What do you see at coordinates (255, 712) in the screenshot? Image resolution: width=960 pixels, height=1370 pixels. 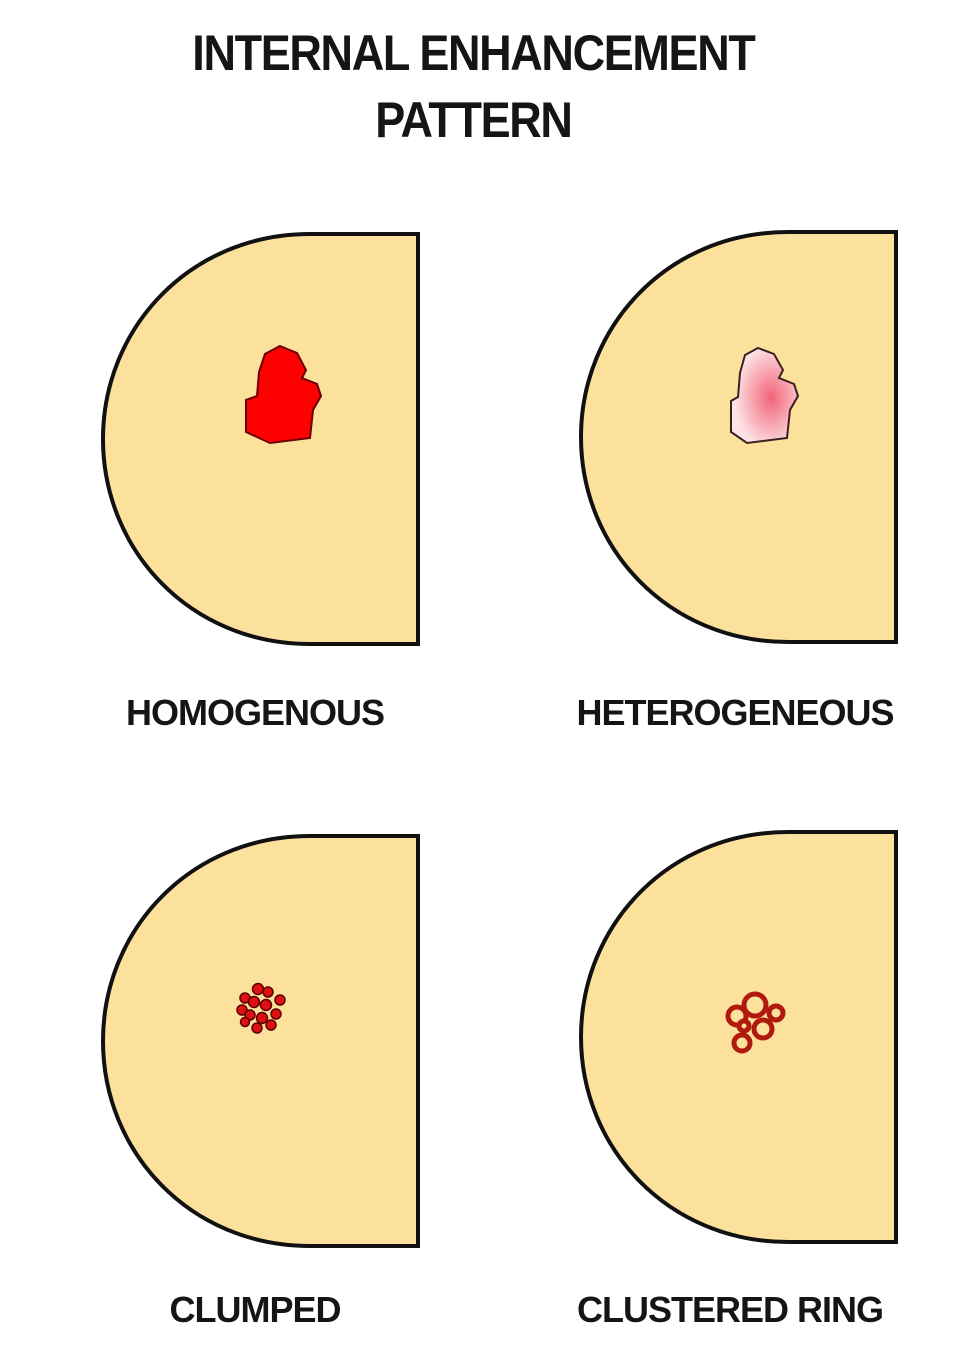 I see `caption-homogenous: HOMOGENOUS` at bounding box center [255, 712].